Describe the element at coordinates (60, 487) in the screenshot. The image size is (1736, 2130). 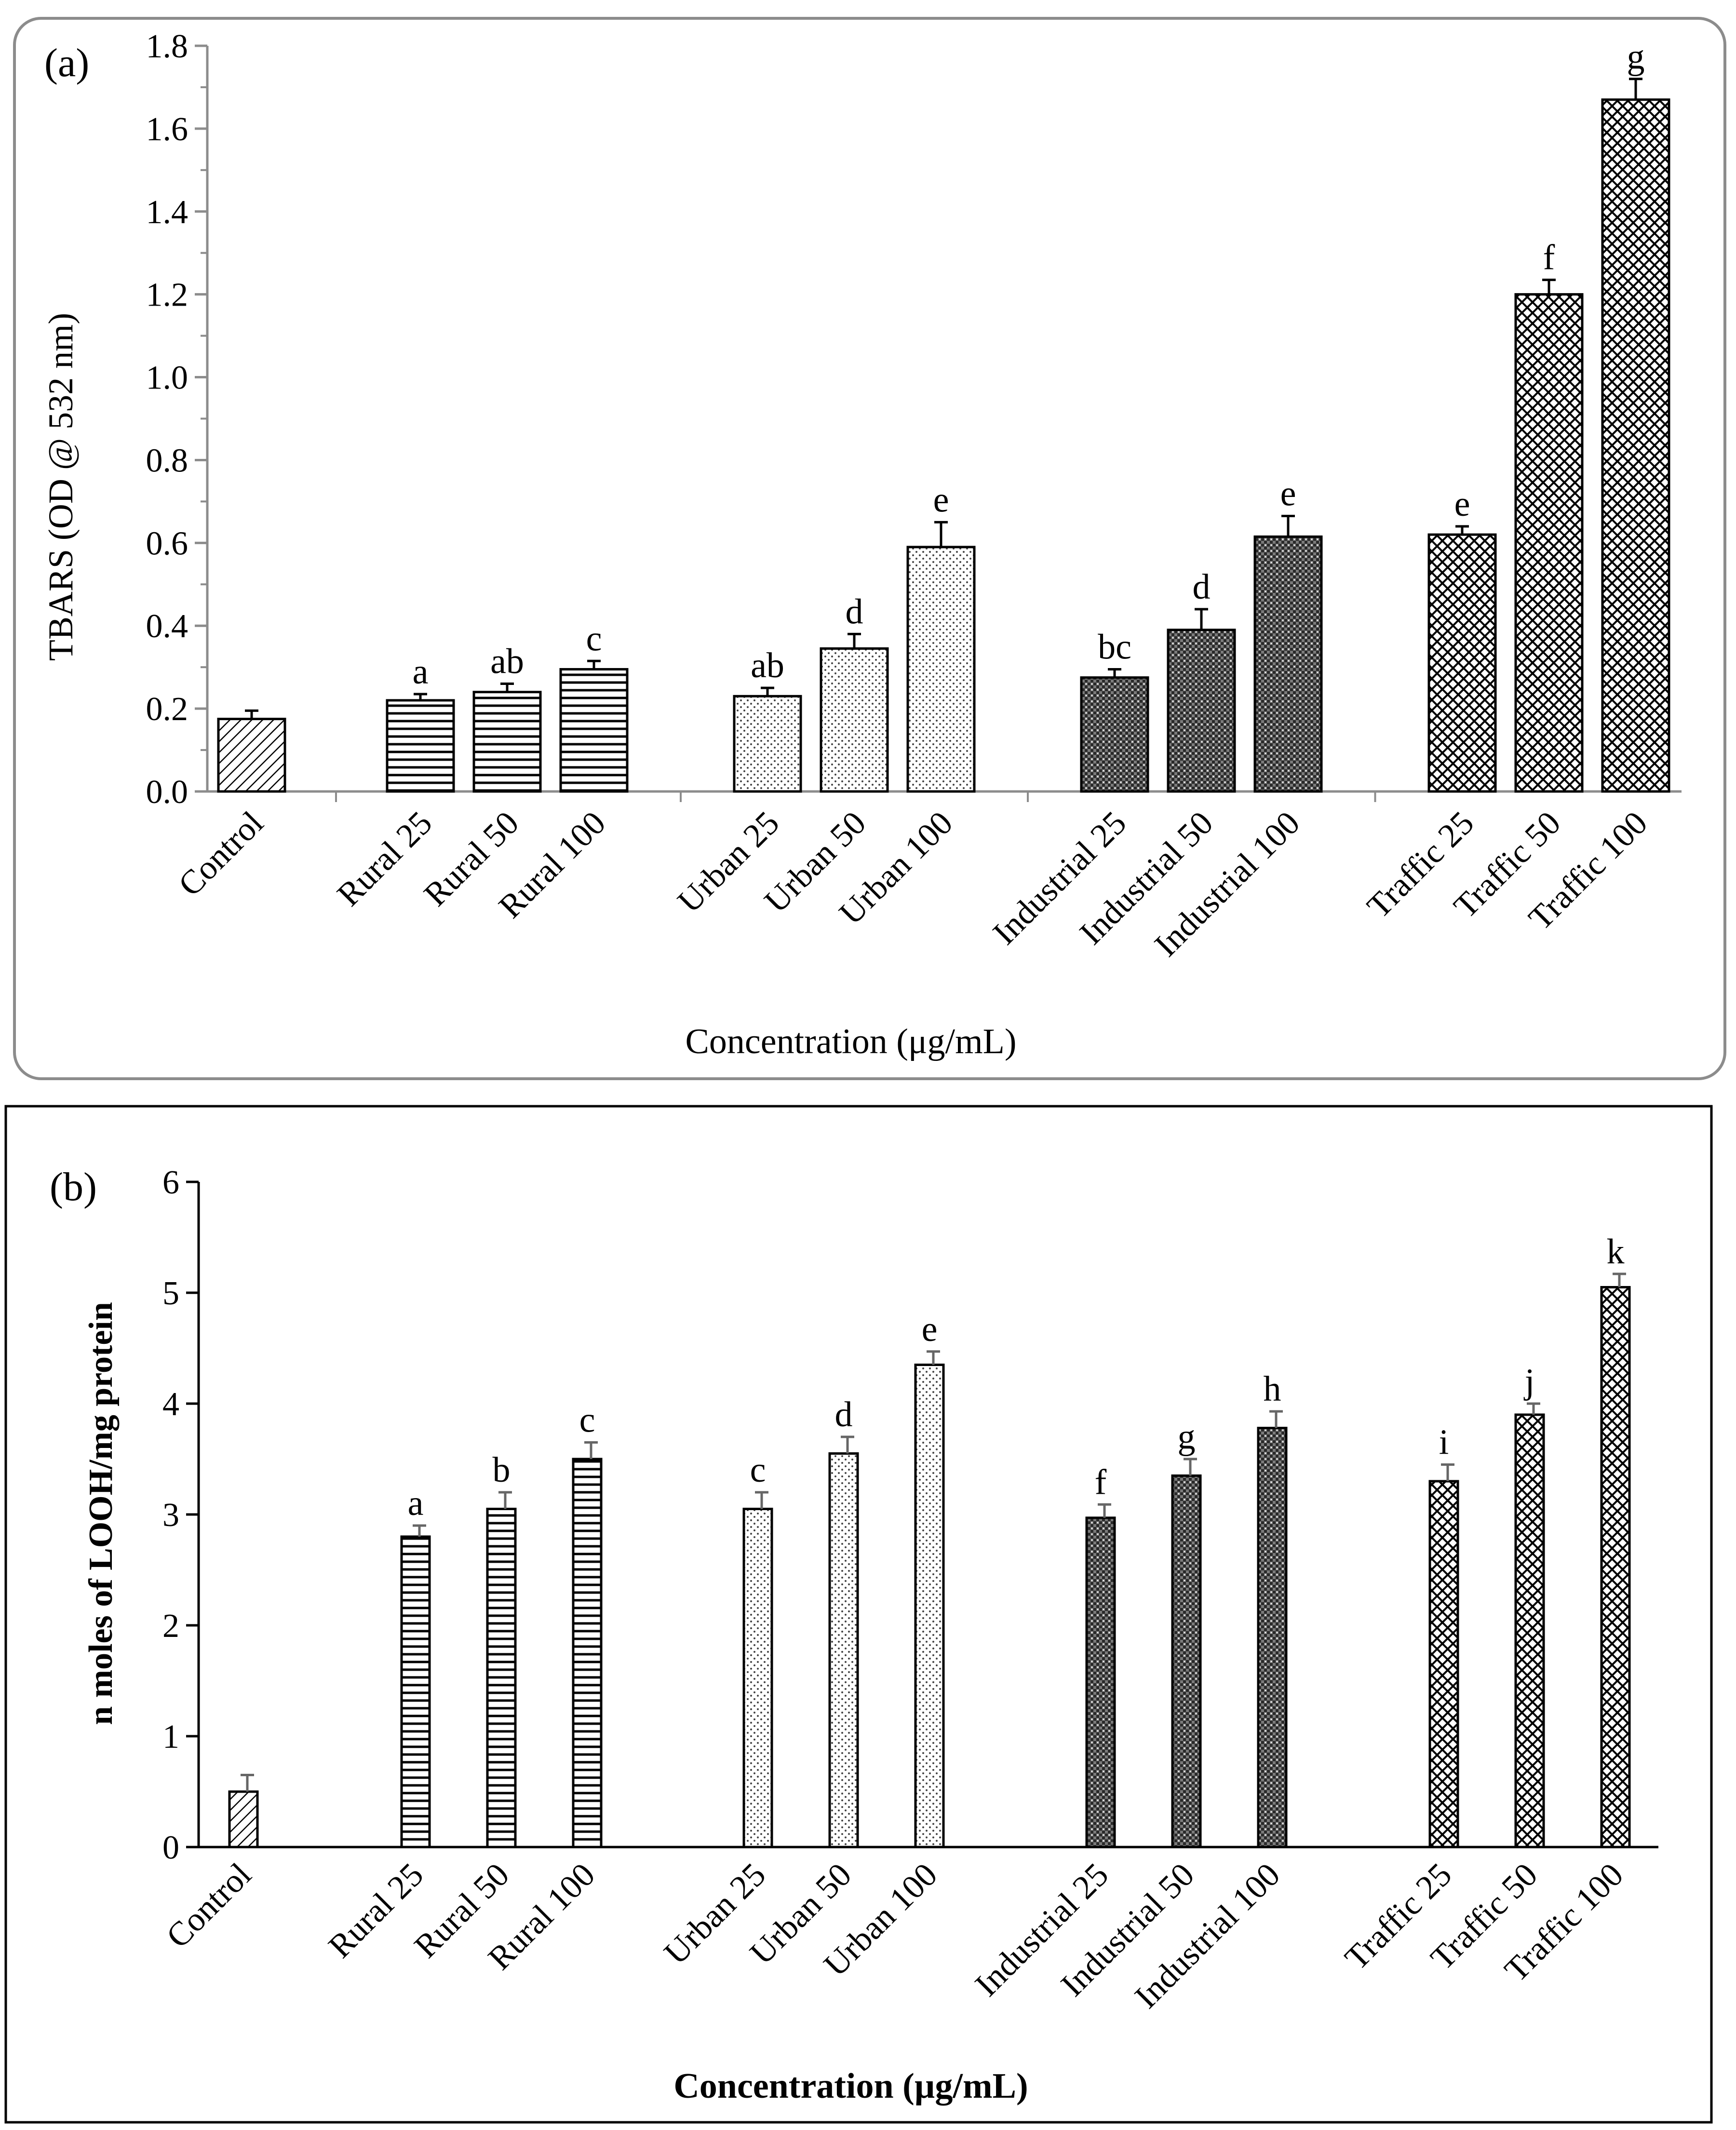
I see `panel-a-y-axis-title: TBARS (OD @ 532 nm)` at that location.